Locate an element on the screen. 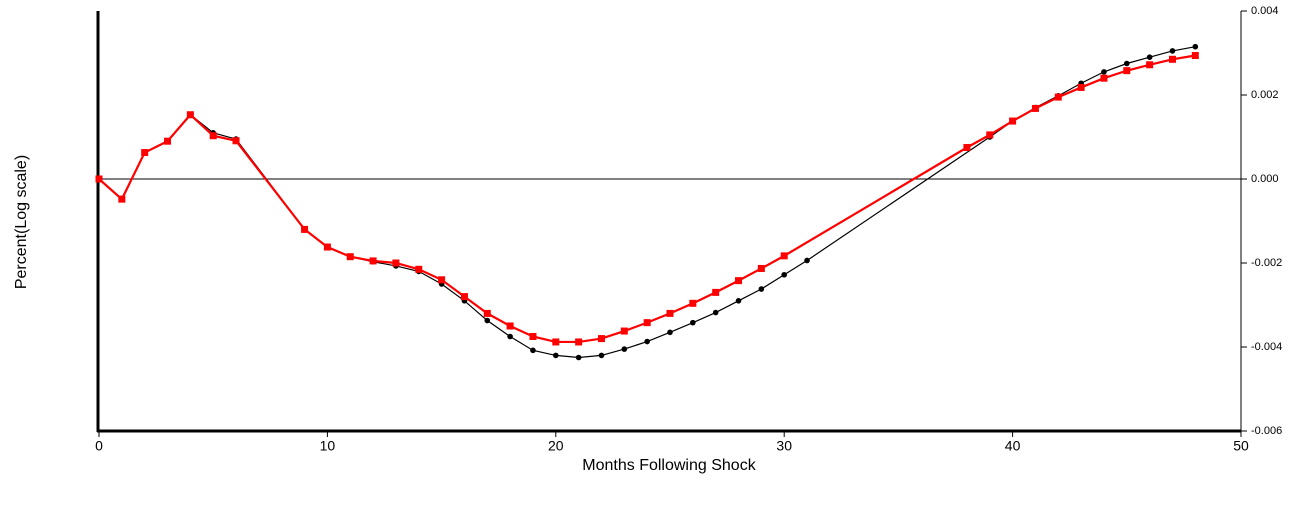  x-tick-label: 0 is located at coordinates (99, 446).